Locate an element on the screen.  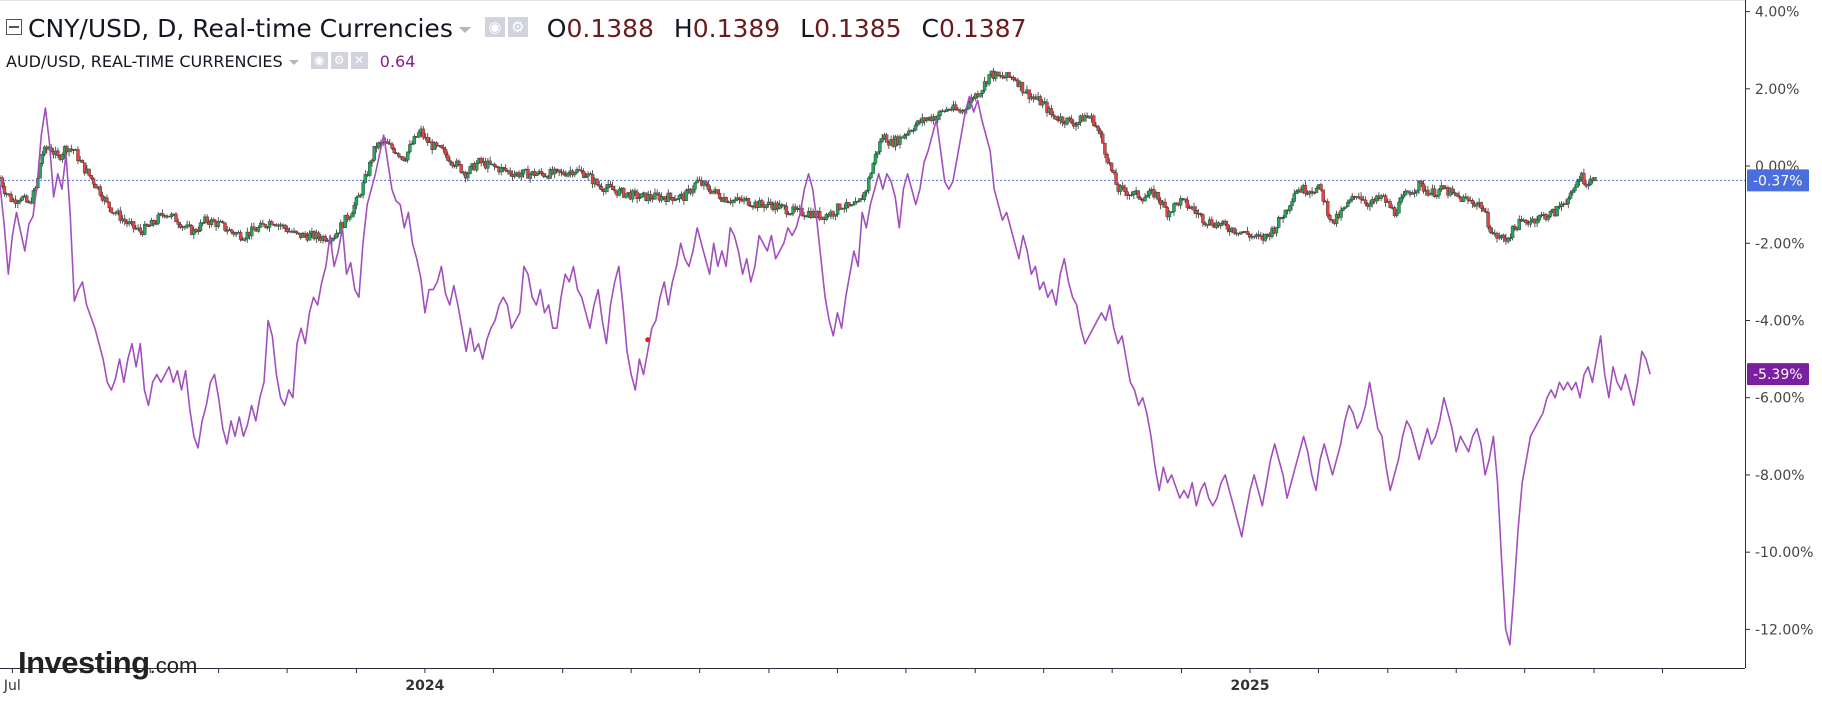
compare-title: AUD/USD, REAL-TIME CURRENCIES is located at coordinates (144, 61).